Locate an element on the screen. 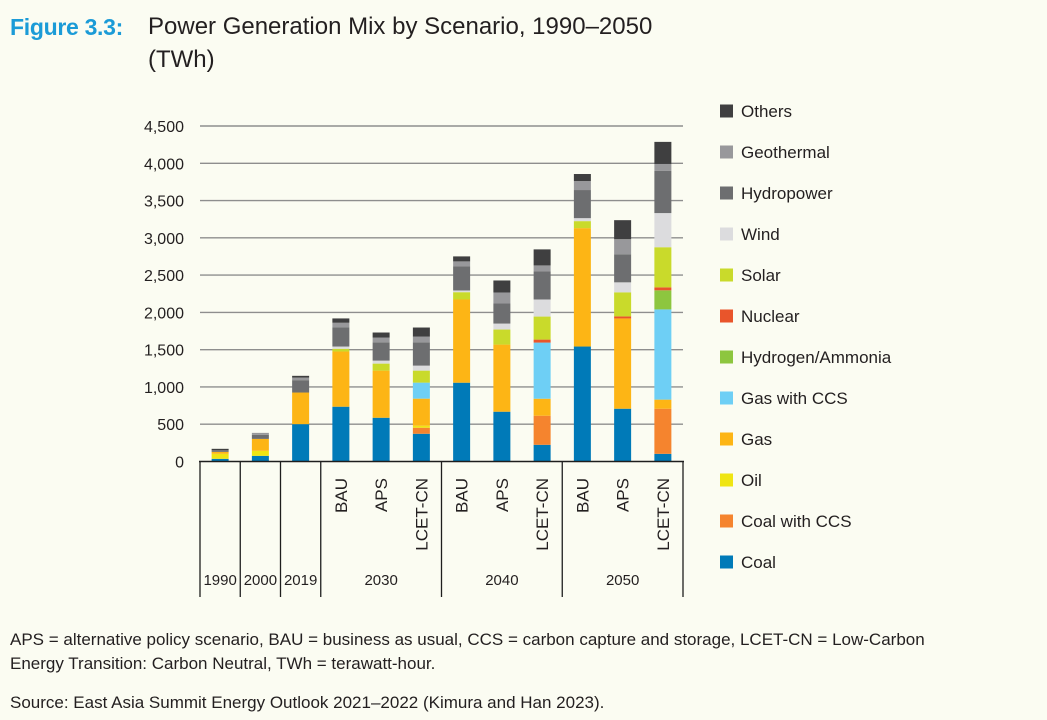 The height and width of the screenshot is (720, 1047). legend-item: Gas is located at coordinates (746, 439).